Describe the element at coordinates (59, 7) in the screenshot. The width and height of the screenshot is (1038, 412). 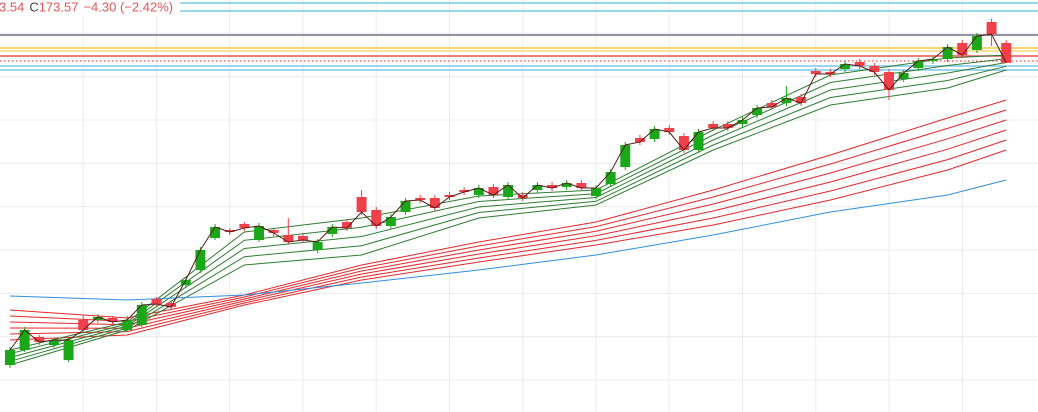
I see `close-value: 173.57` at that location.